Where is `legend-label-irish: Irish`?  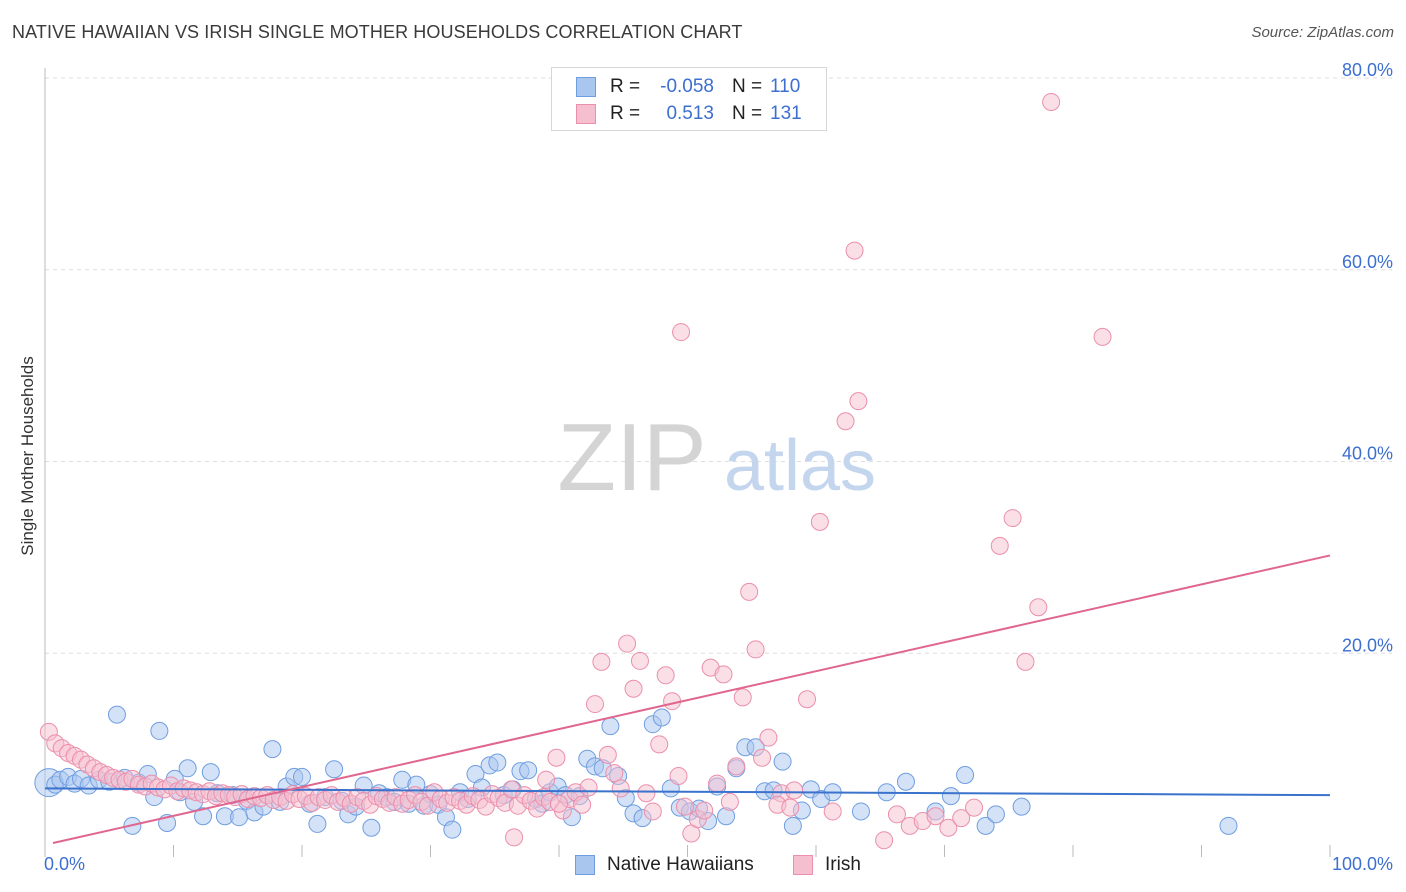 legend-label-irish: Irish is located at coordinates (843, 864).